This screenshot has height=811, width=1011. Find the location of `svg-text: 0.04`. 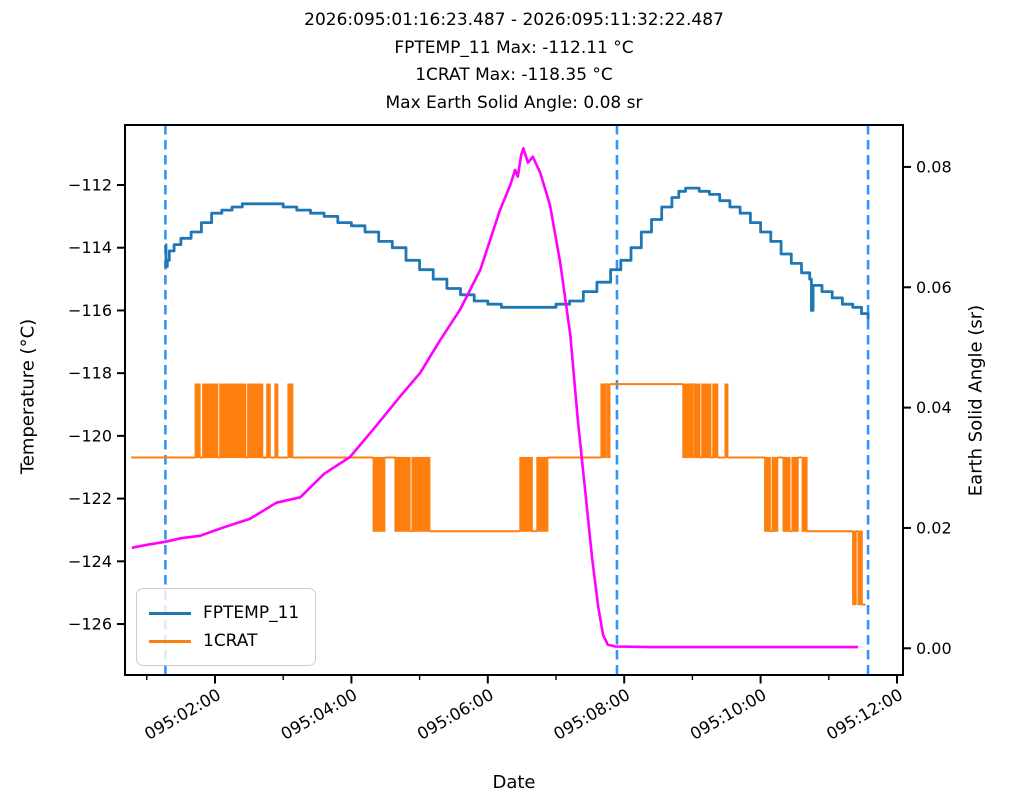

svg-text: 0.04 is located at coordinates (934, 407).